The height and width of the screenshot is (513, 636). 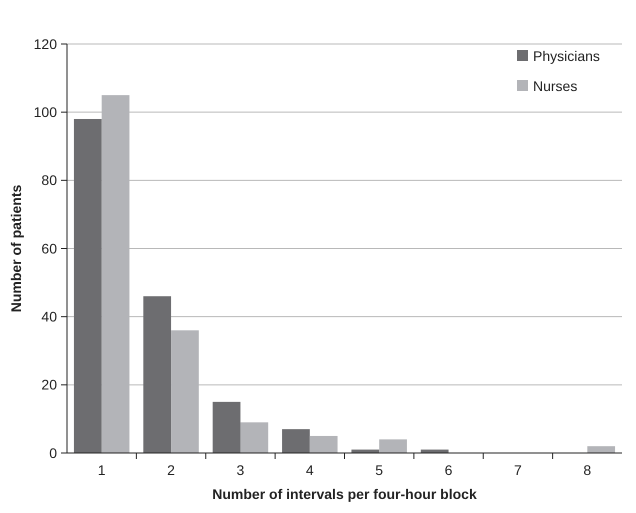 What do you see at coordinates (46, 44) in the screenshot?
I see `y-tick-label: 120` at bounding box center [46, 44].